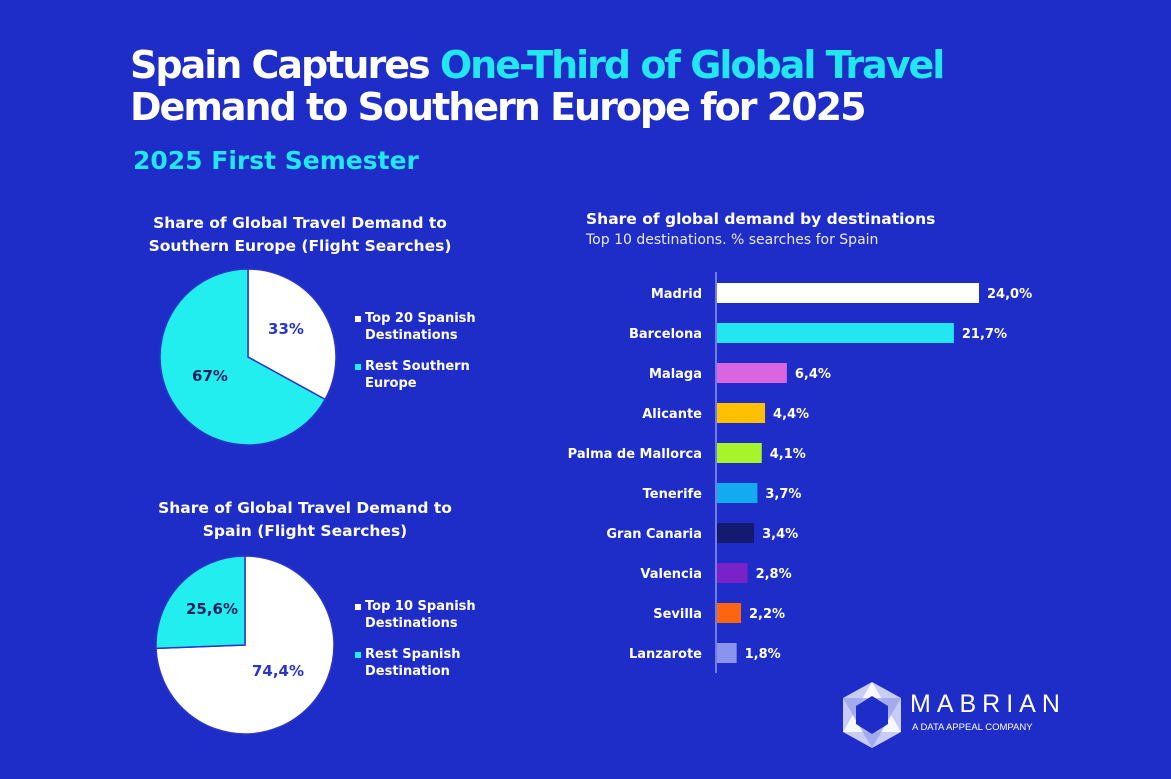 This screenshot has width=1171, height=779. I want to click on pie1-legend-label: Rest Southern, so click(417, 366).